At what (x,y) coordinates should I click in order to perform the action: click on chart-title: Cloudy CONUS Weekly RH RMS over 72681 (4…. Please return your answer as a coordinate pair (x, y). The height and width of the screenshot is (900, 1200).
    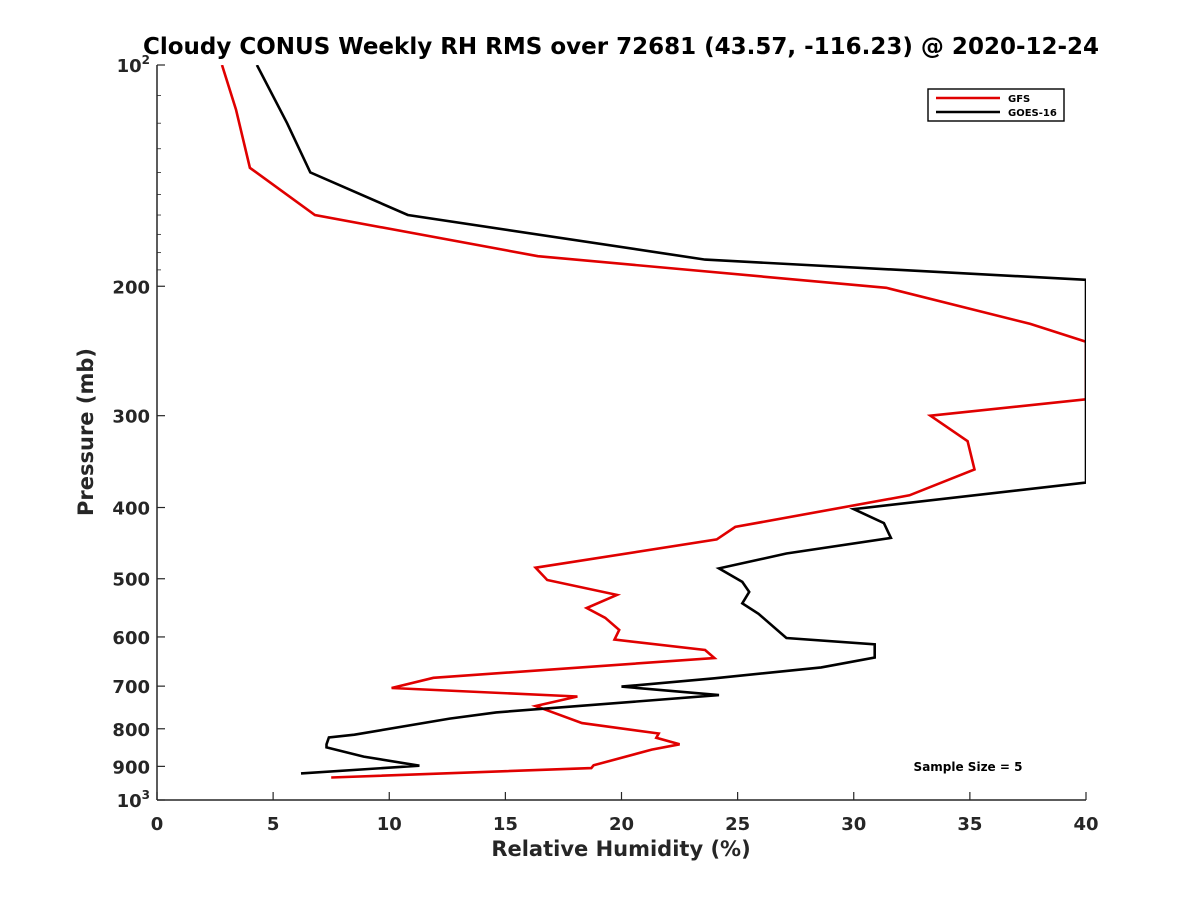
    Looking at the image, I should click on (621, 47).